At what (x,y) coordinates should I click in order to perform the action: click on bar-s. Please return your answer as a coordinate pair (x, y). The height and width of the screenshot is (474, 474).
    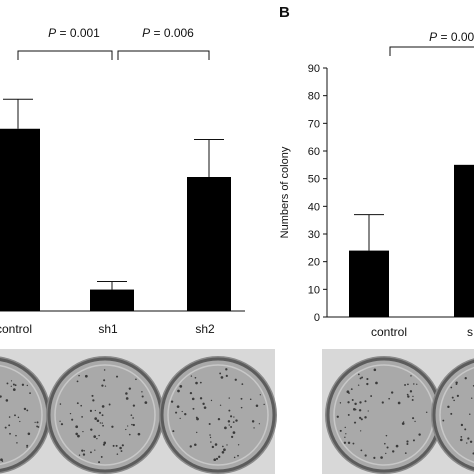
    Looking at the image, I should click on (464, 240).